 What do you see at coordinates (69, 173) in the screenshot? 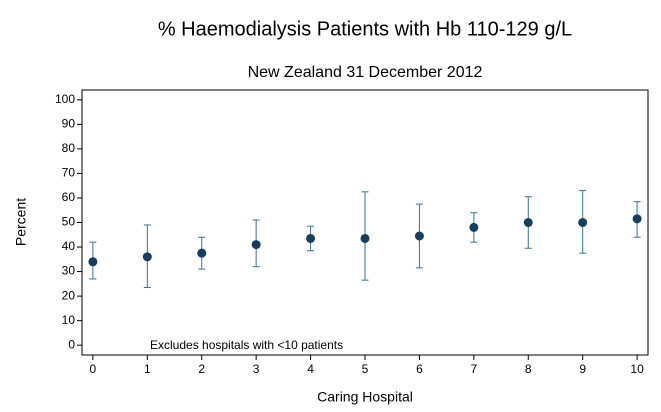
I see `y-tick-label: 70` at bounding box center [69, 173].